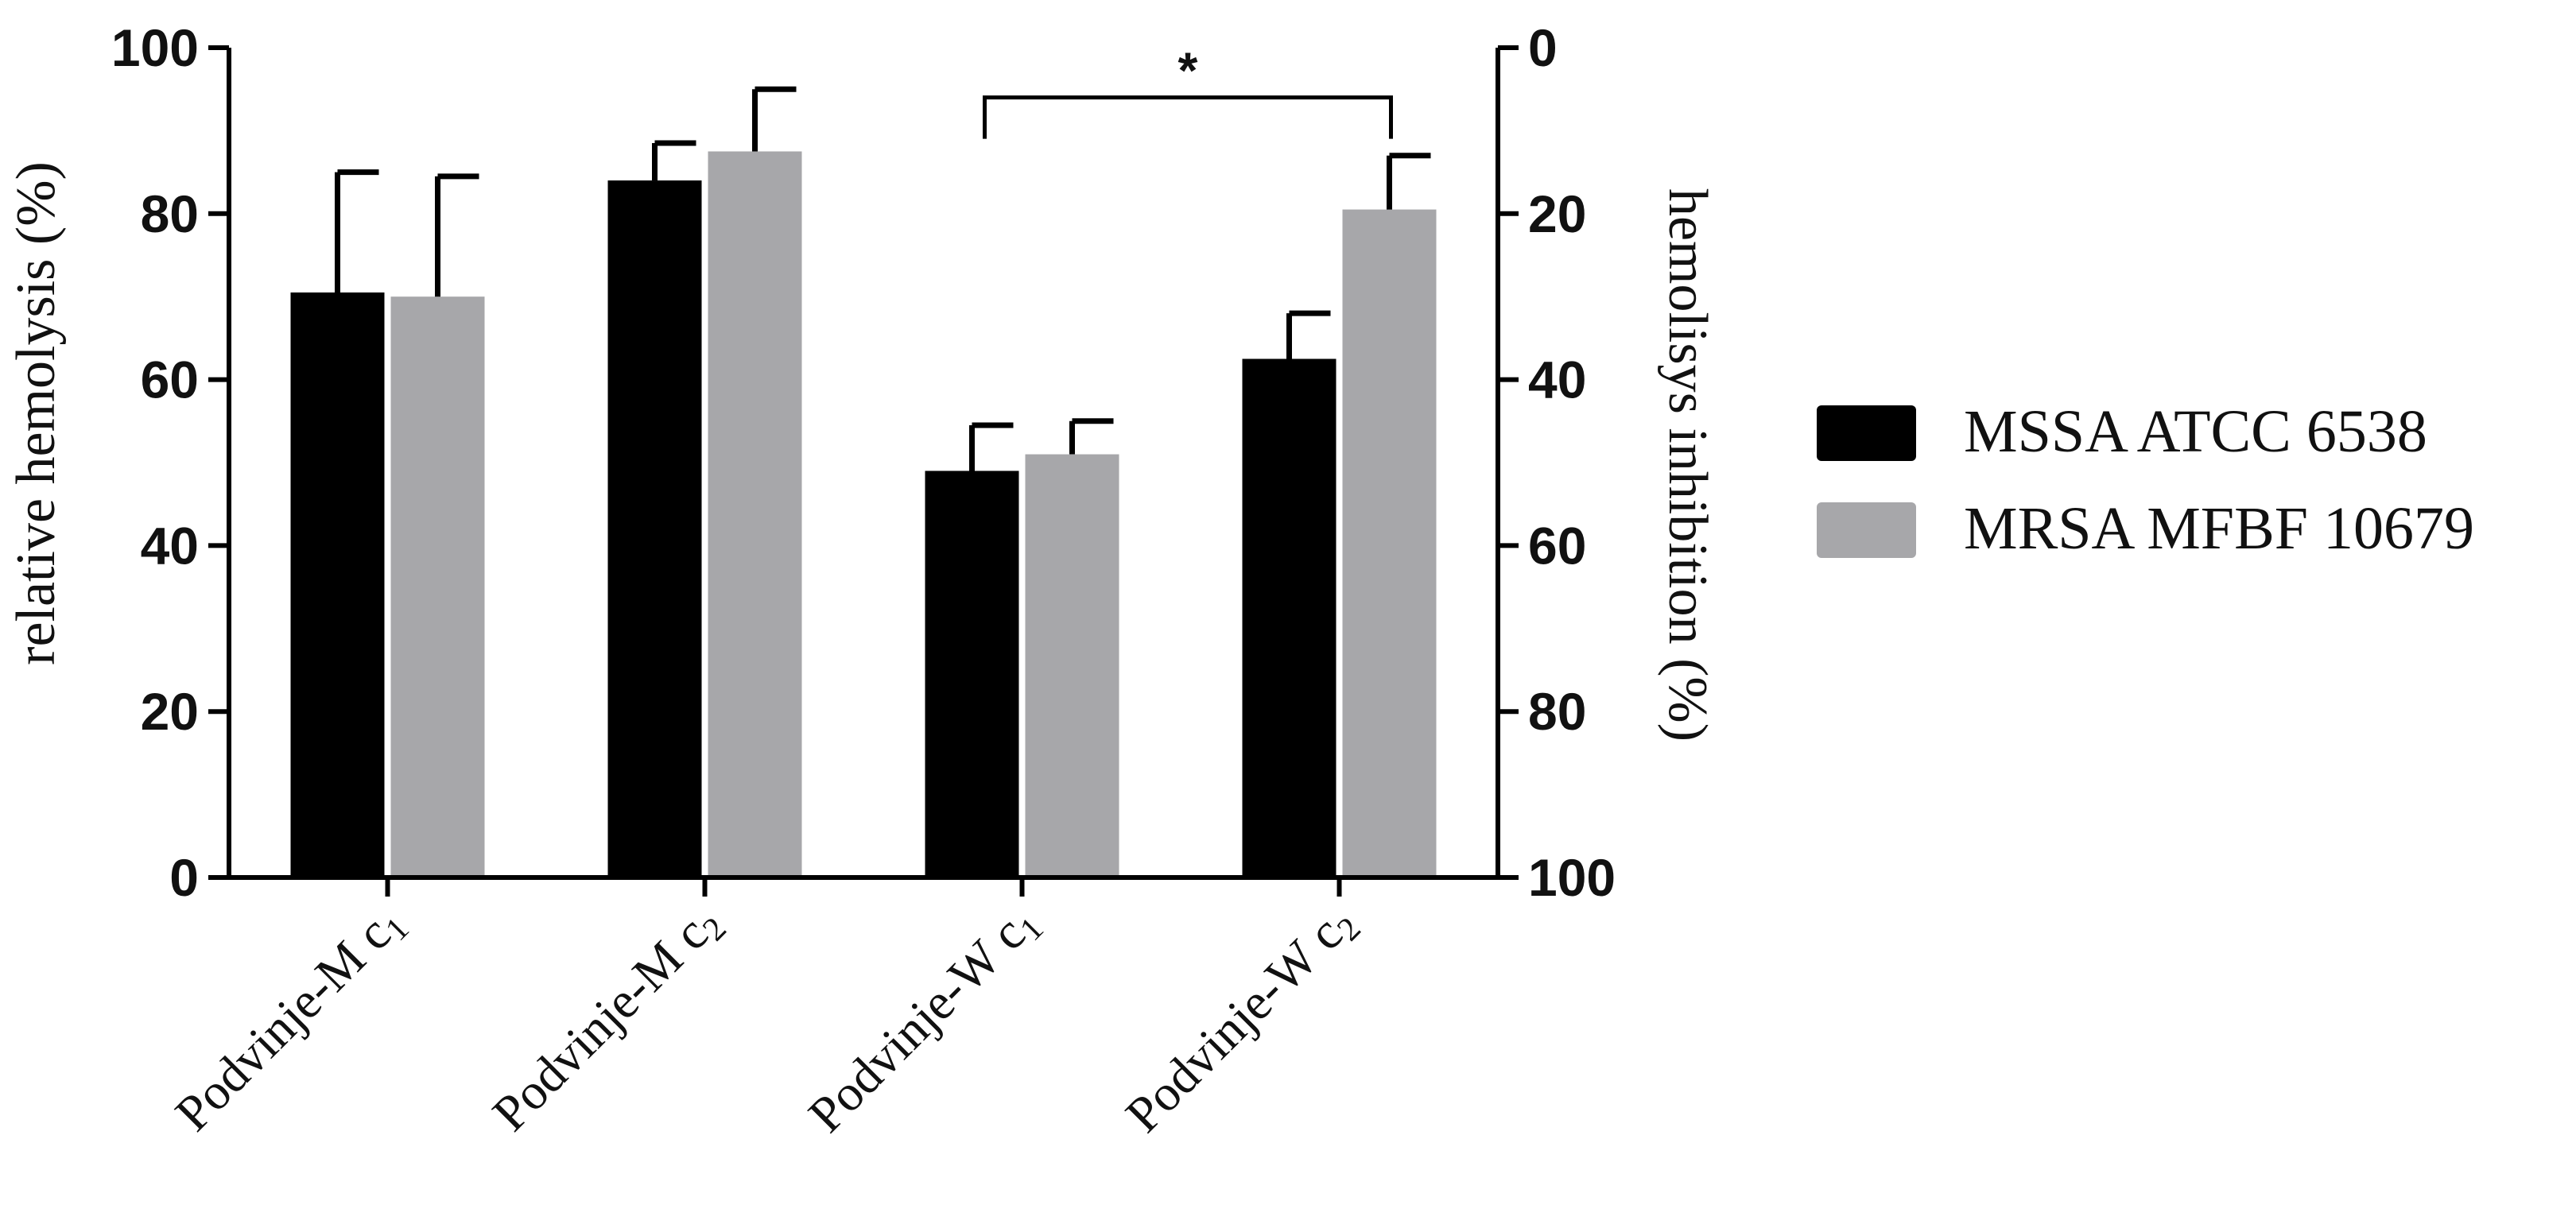 The width and height of the screenshot is (2576, 1228). What do you see at coordinates (36, 413) in the screenshot?
I see `y-axis-title: relative hemolysis (%)` at bounding box center [36, 413].